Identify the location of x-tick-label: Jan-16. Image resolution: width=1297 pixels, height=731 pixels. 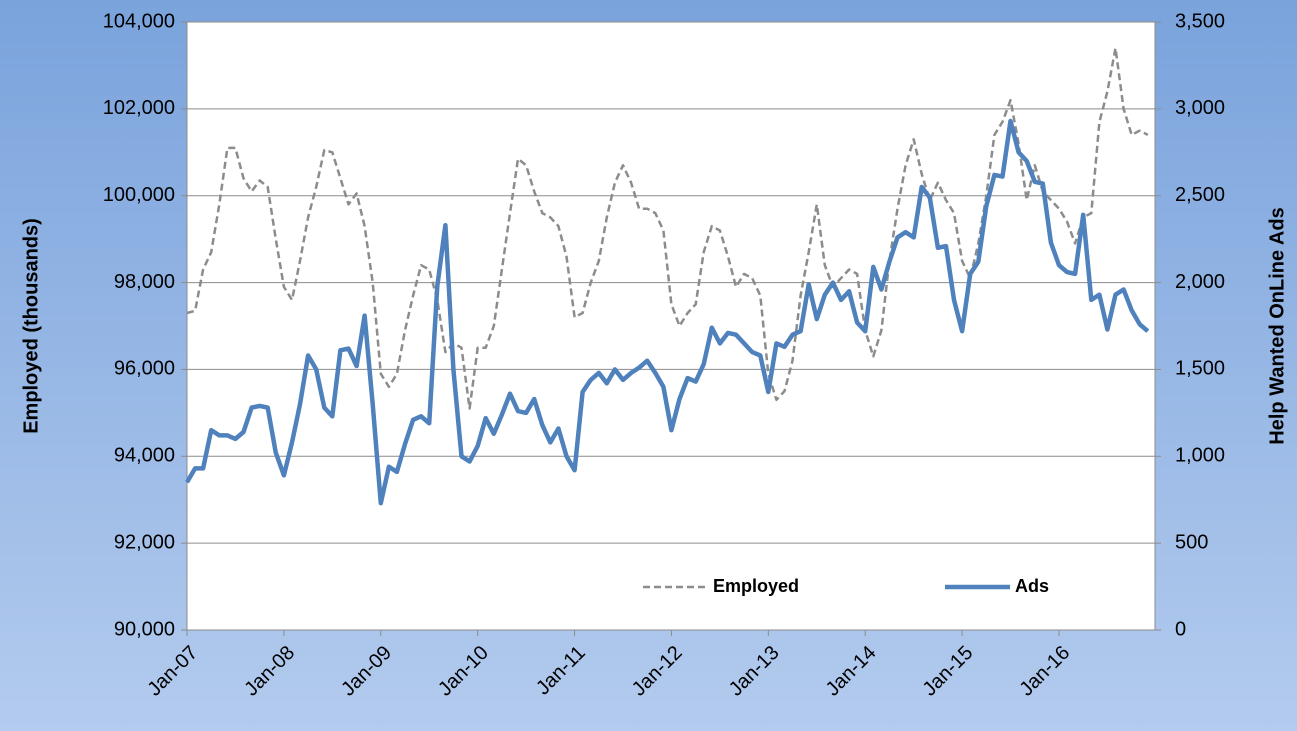
(1044, 671).